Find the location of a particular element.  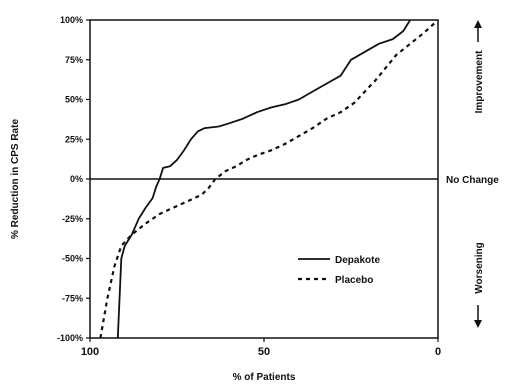

y-tick-label: -100% is located at coordinates (70, 338).